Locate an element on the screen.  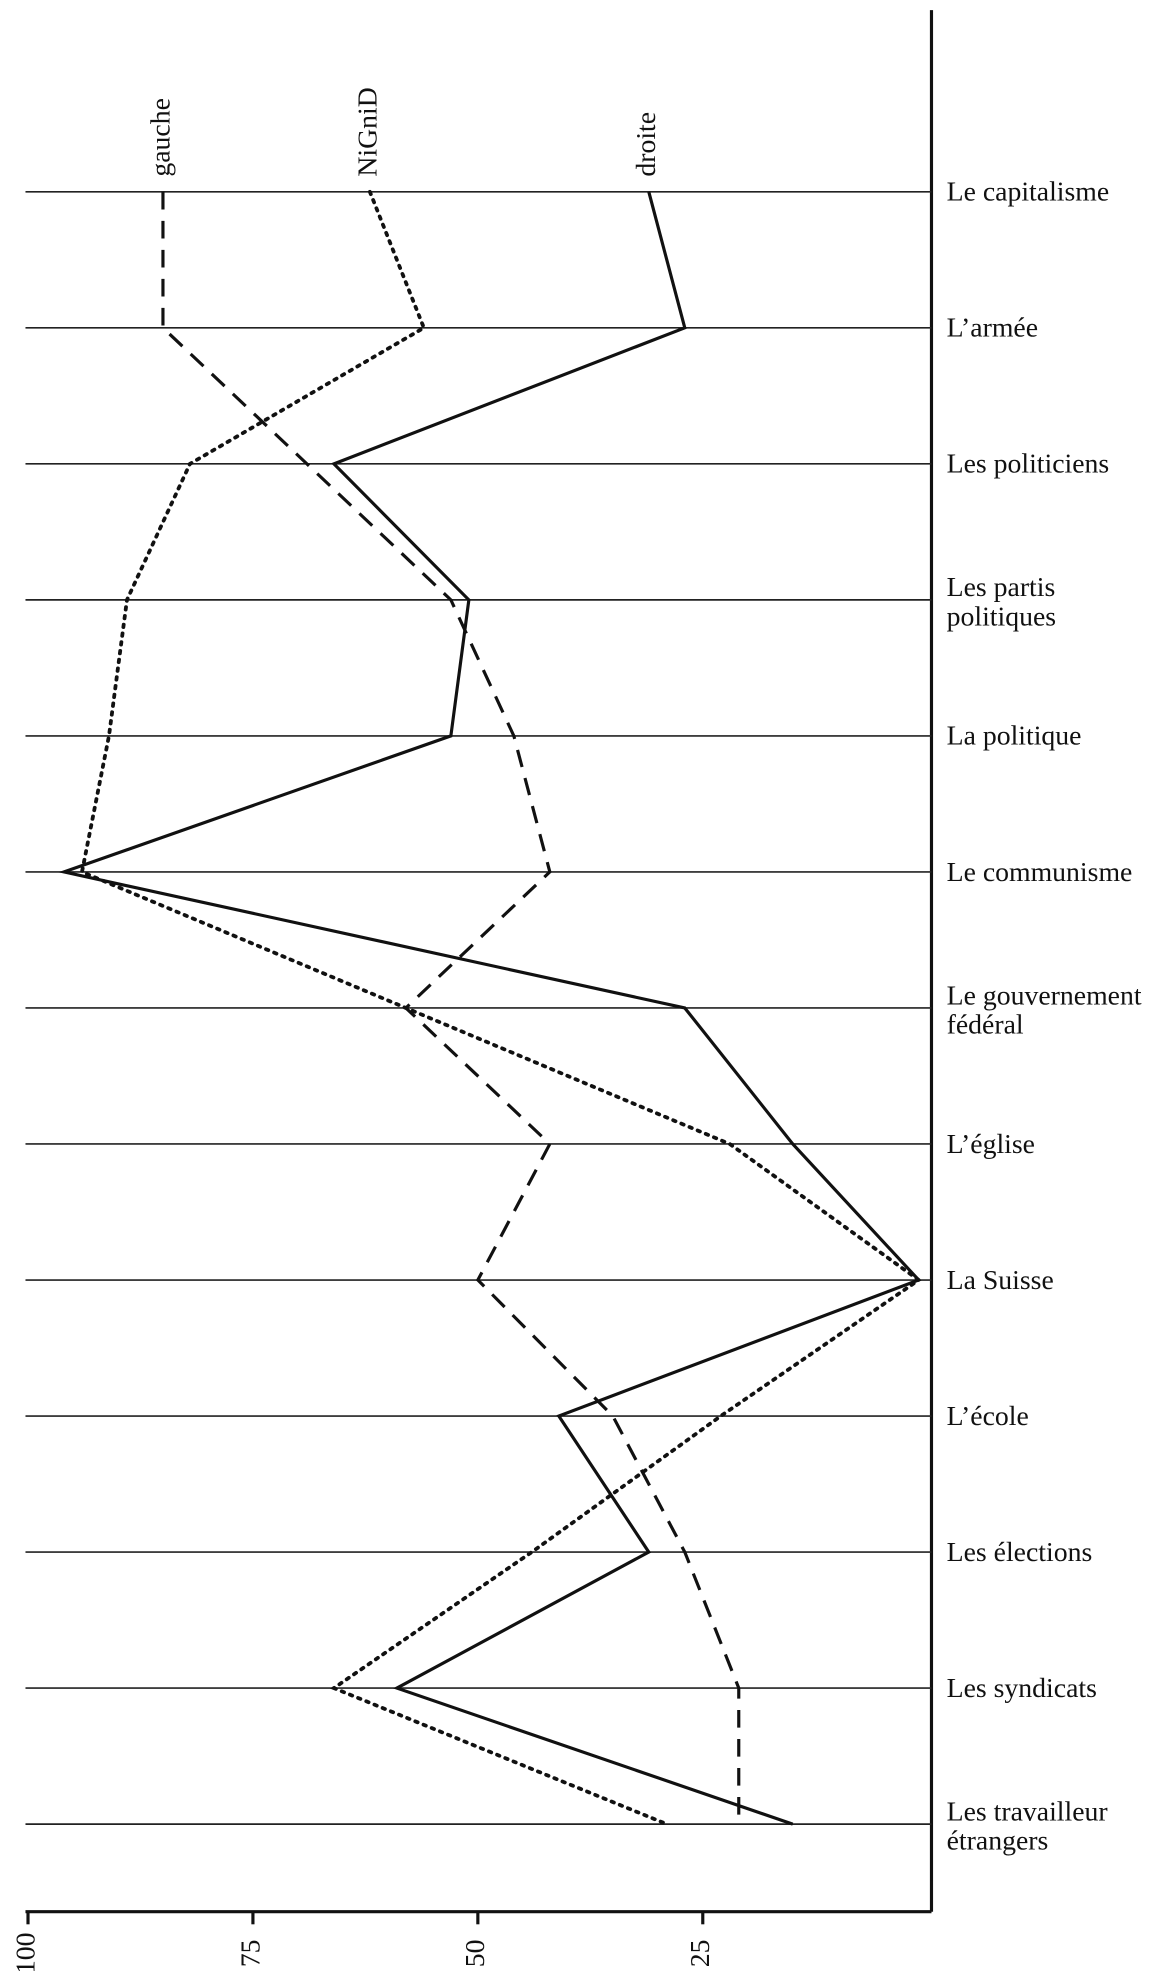
category-label: Le gouvernement fédéral is located at coordinates (1044, 1010).